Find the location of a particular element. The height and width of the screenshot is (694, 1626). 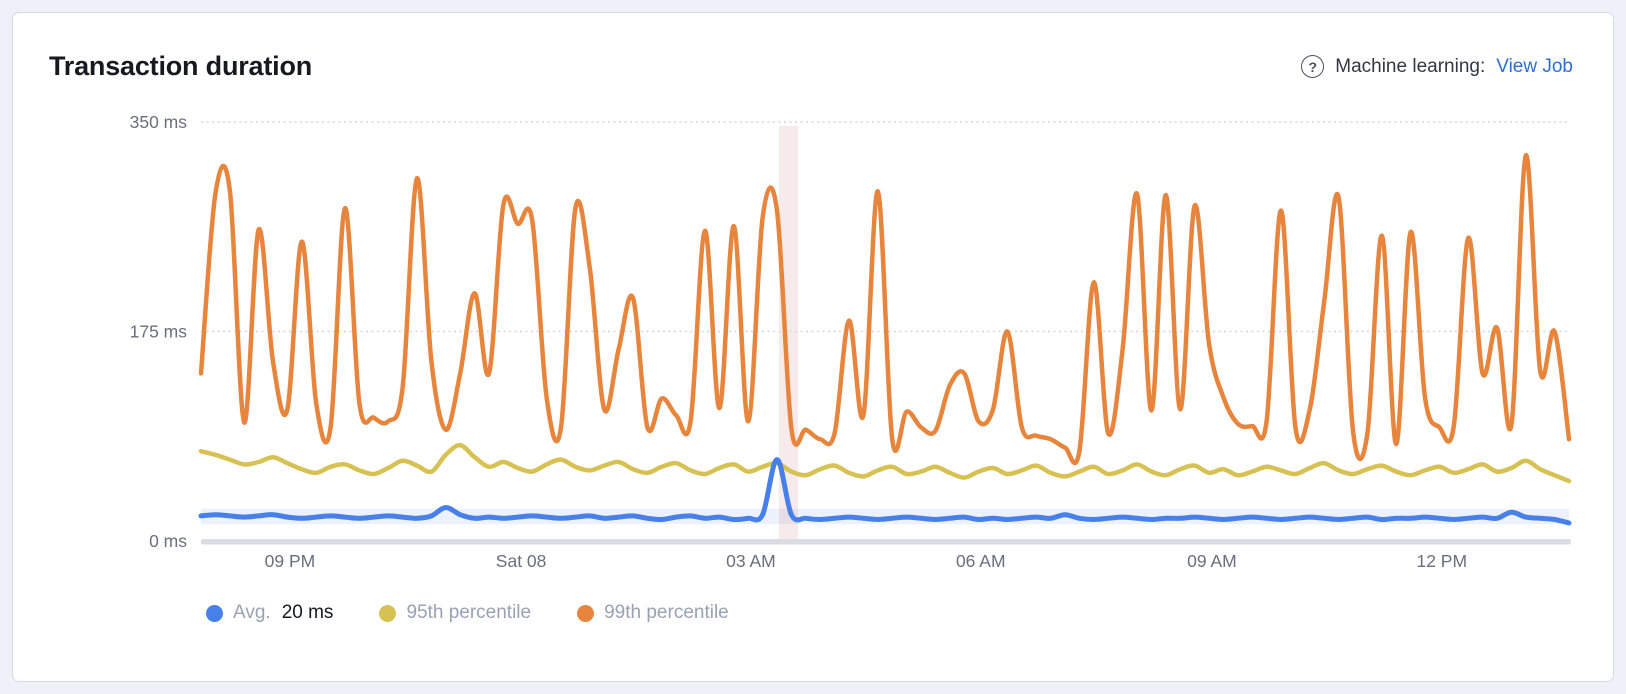

y-axis-tick-label: 0 ms is located at coordinates (168, 541).